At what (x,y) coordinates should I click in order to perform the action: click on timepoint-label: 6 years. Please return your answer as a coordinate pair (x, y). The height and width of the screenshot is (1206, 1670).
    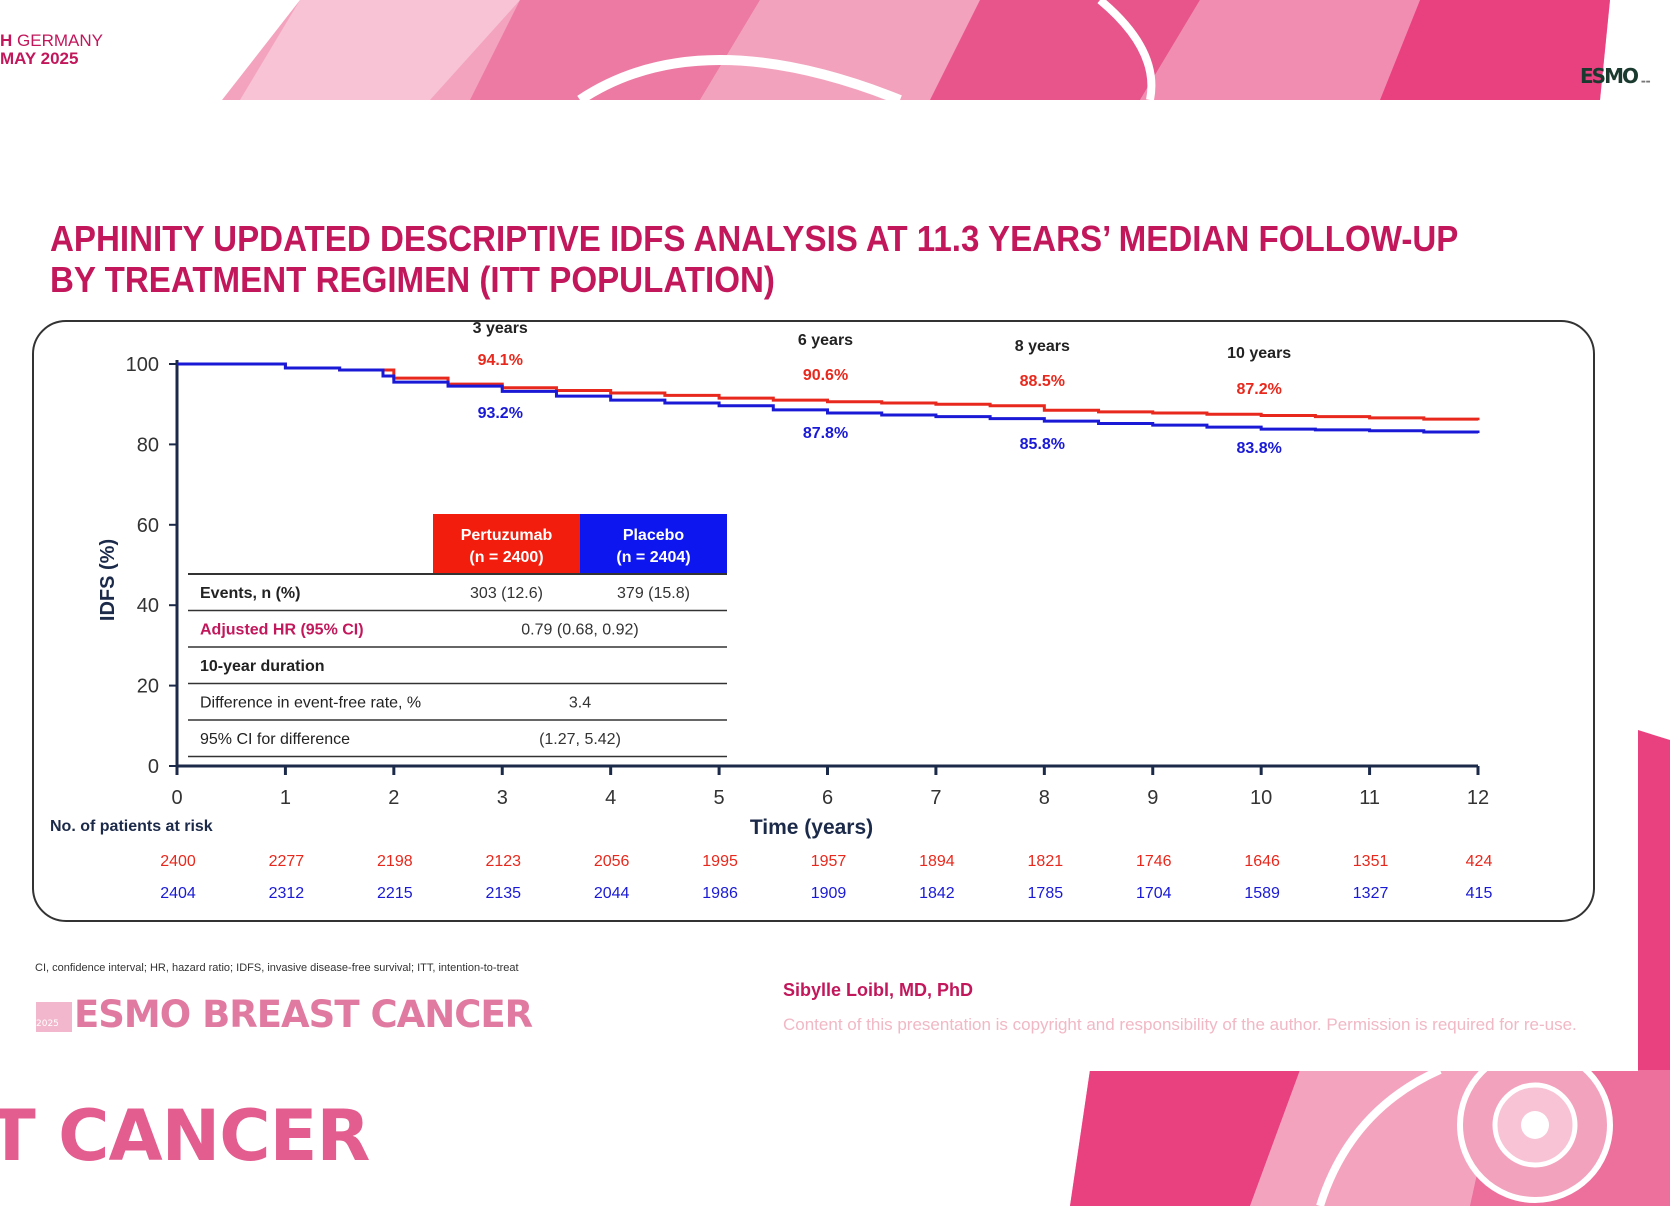
    Looking at the image, I should click on (825, 340).